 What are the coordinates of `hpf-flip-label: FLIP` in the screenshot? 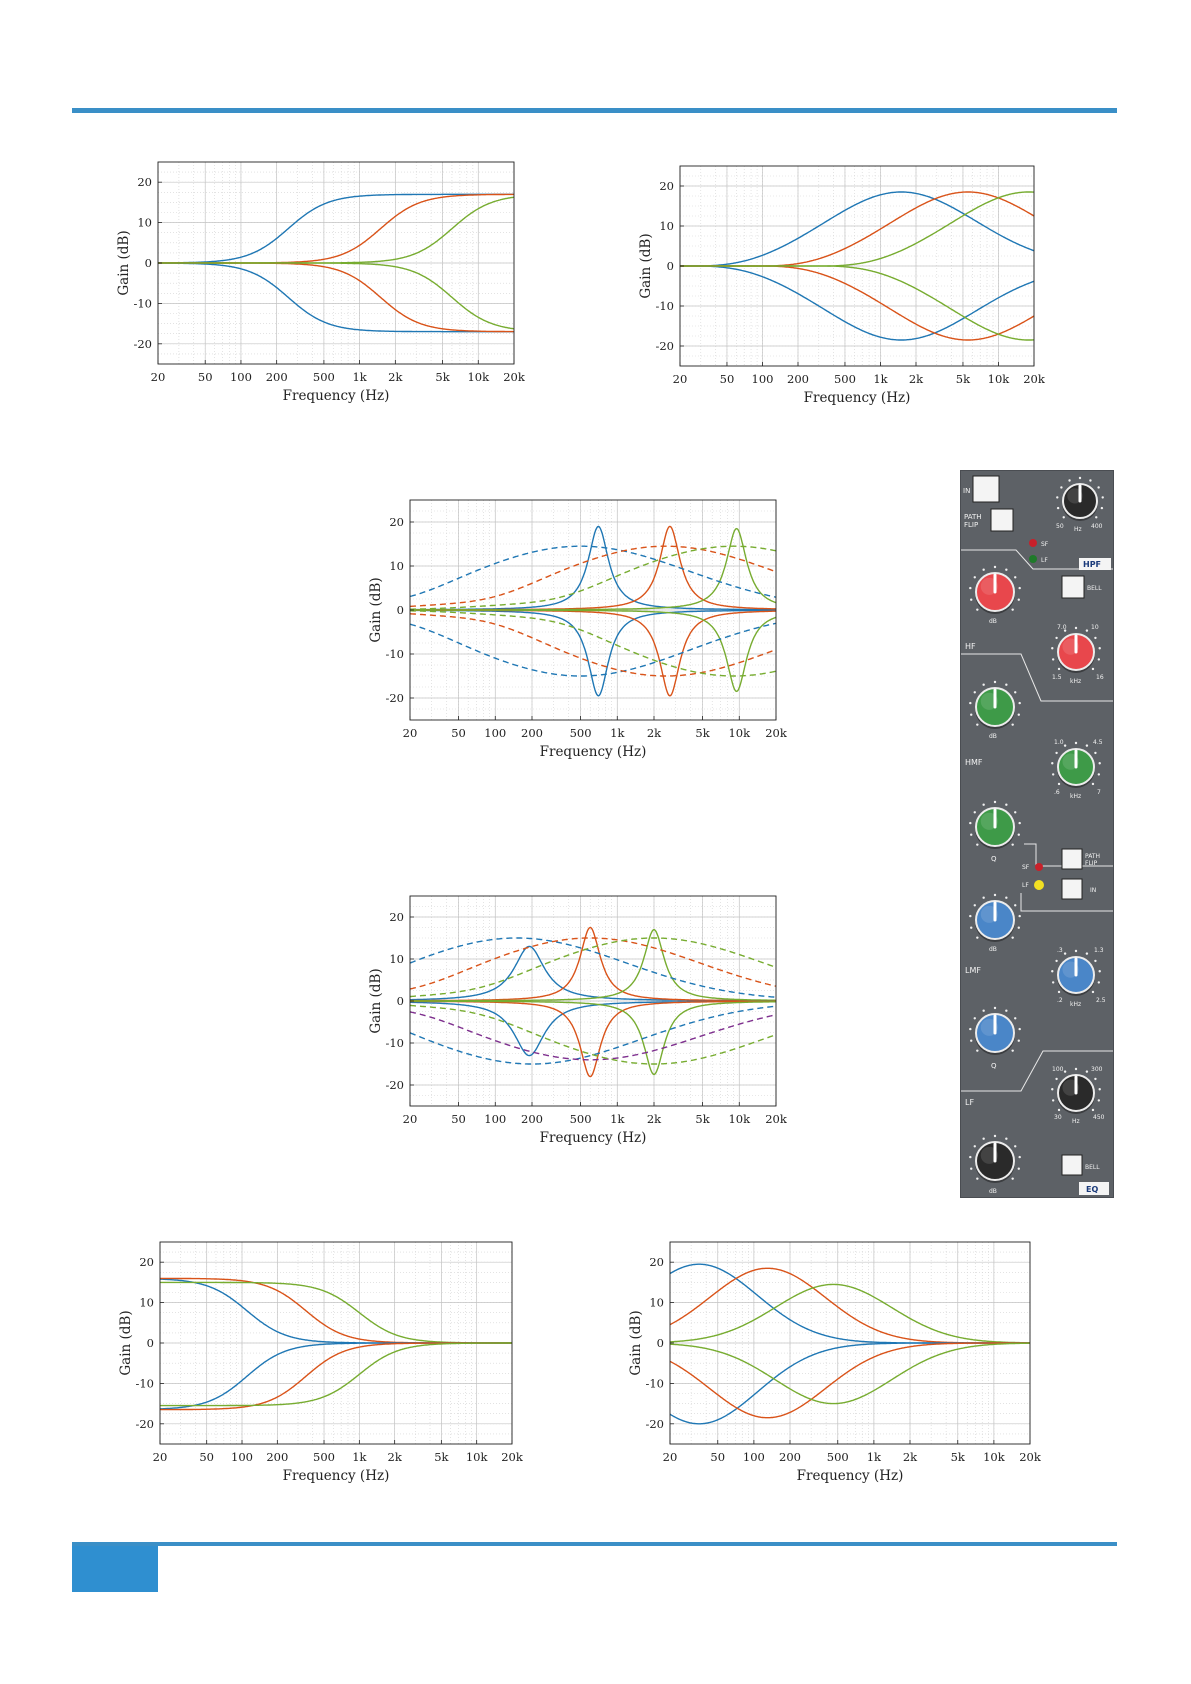 It's located at (971, 525).